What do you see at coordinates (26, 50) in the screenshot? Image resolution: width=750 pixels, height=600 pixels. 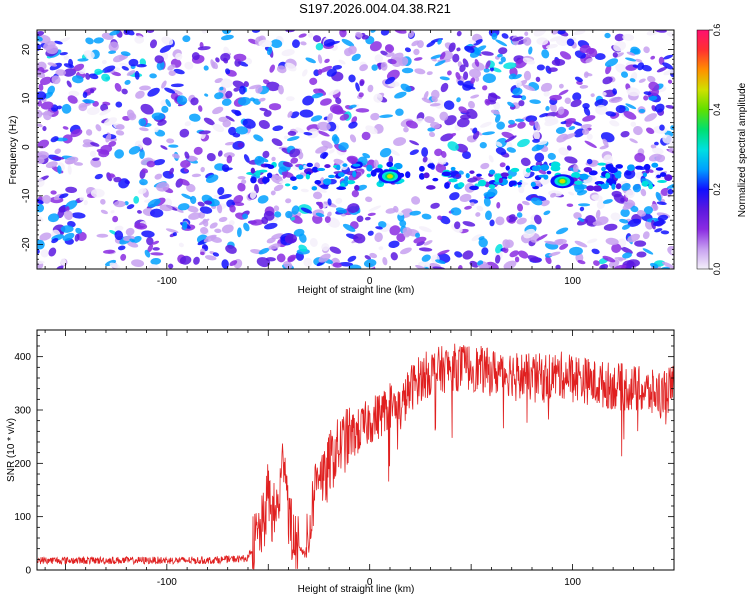 I see `y-tick-label: 20` at bounding box center [26, 50].